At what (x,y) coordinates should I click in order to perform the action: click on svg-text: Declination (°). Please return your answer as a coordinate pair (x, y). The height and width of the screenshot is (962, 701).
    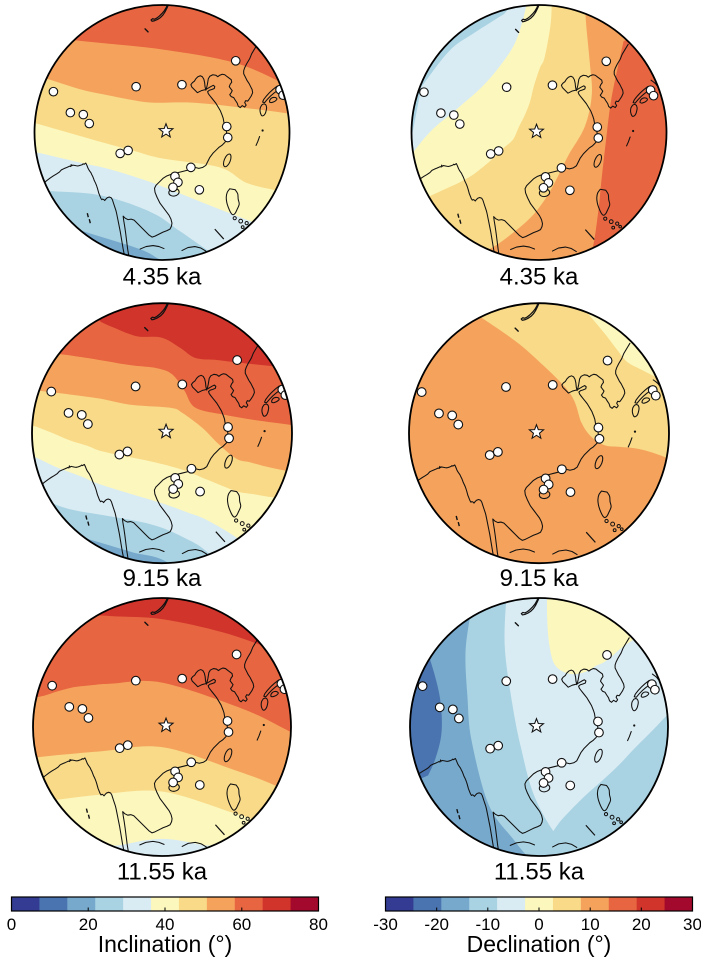
    Looking at the image, I should click on (539, 944).